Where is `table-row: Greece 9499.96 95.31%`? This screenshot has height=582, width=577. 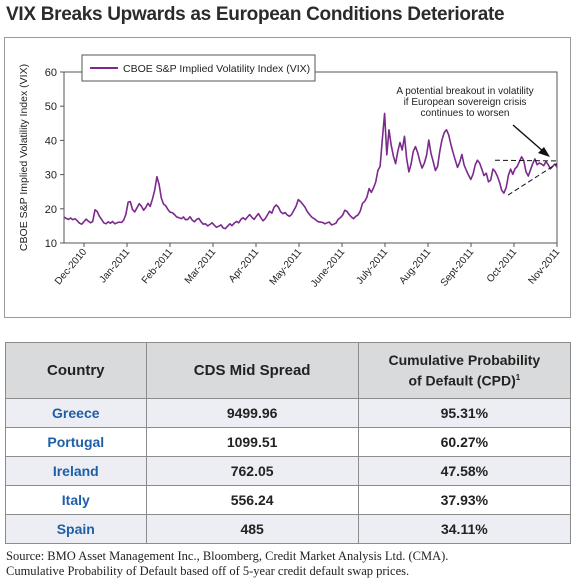 table-row: Greece 9499.96 95.31% is located at coordinates (288, 413).